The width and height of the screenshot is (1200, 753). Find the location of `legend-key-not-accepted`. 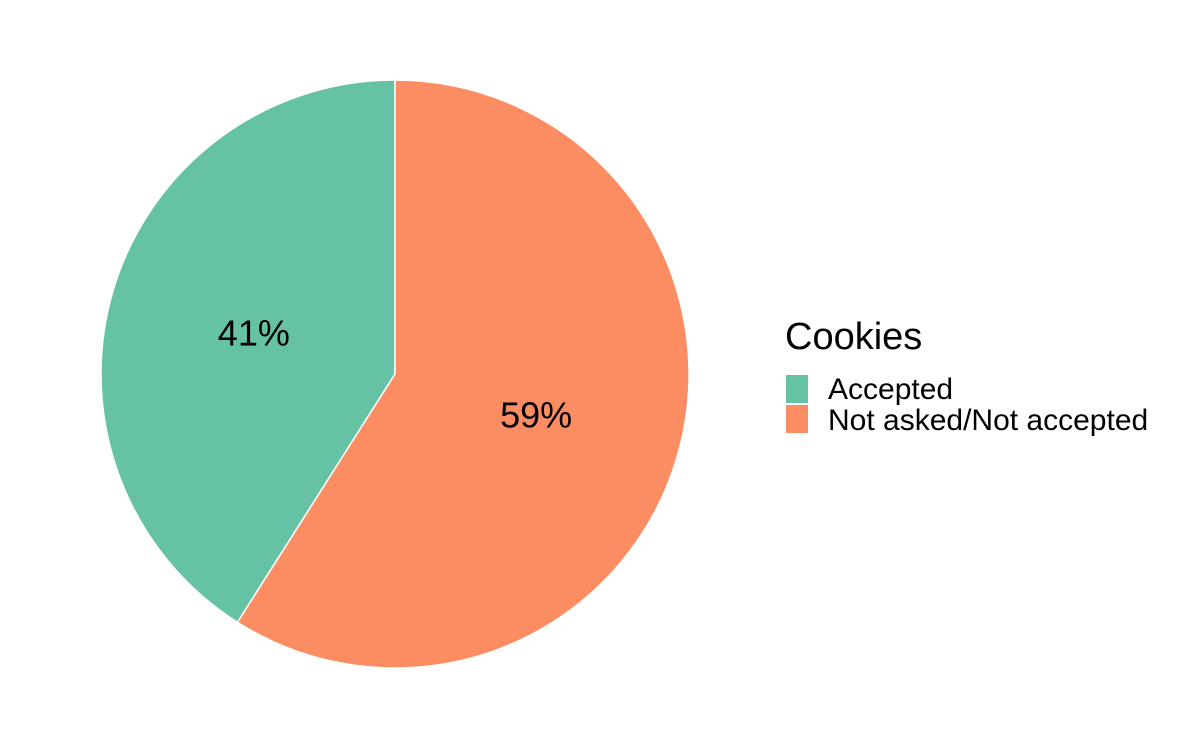

legend-key-not-accepted is located at coordinates (797, 419).